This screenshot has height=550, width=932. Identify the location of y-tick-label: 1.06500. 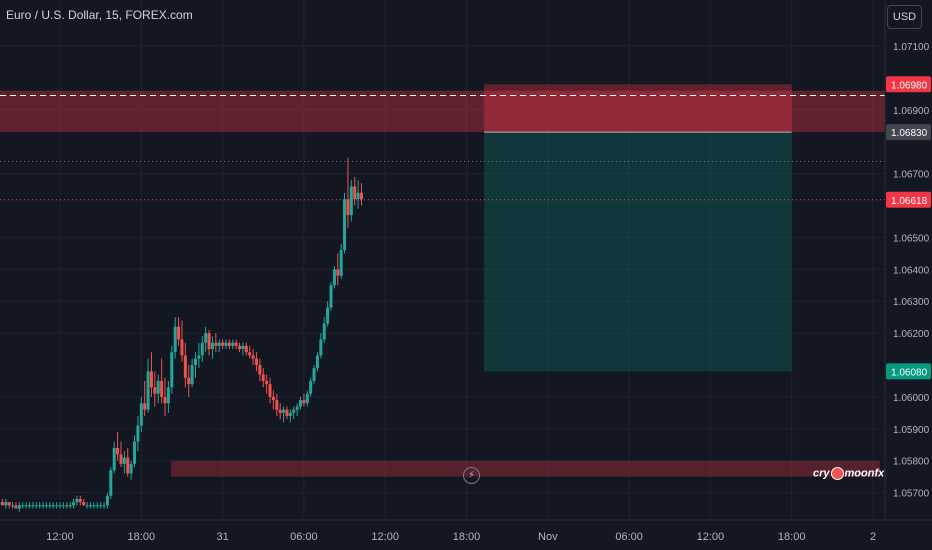
(911, 238).